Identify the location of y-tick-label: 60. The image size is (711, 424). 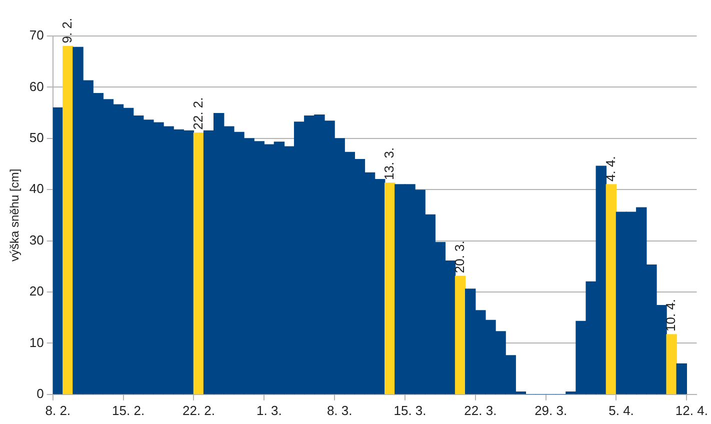
(36, 86).